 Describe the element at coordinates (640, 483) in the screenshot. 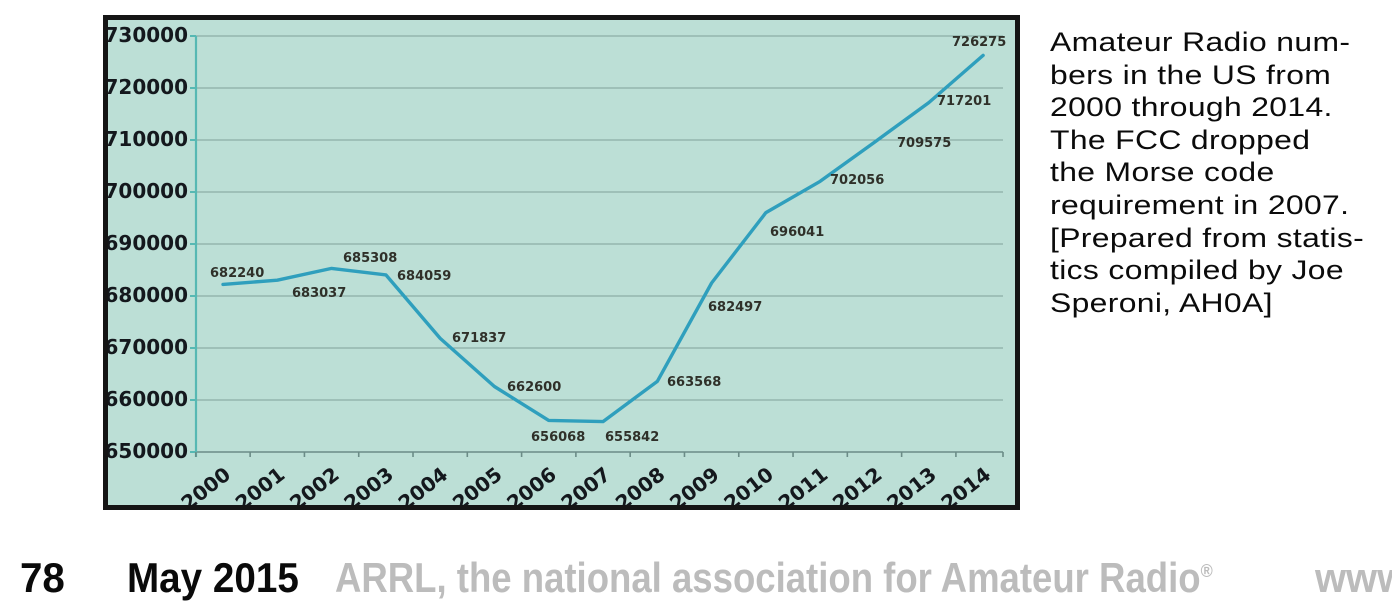

I see `x-axis-tick-label: 2008` at that location.